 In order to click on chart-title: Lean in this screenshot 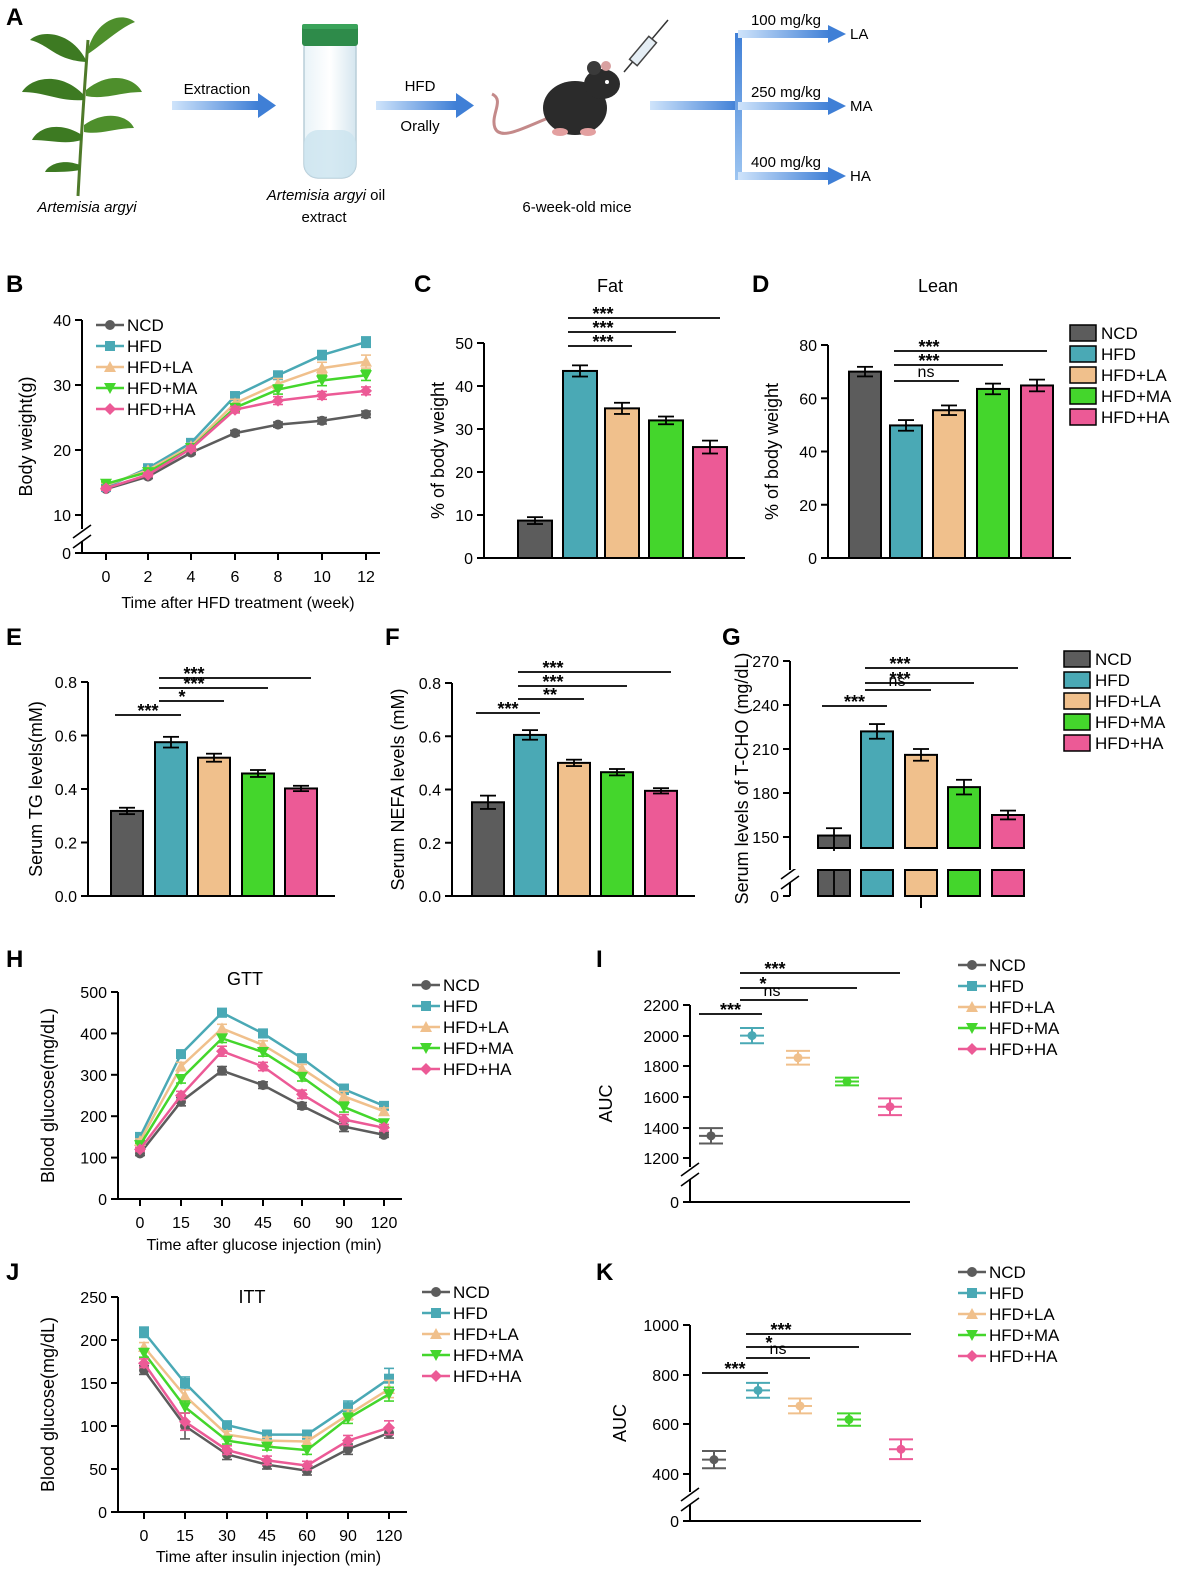, I will do `click(938, 286)`.